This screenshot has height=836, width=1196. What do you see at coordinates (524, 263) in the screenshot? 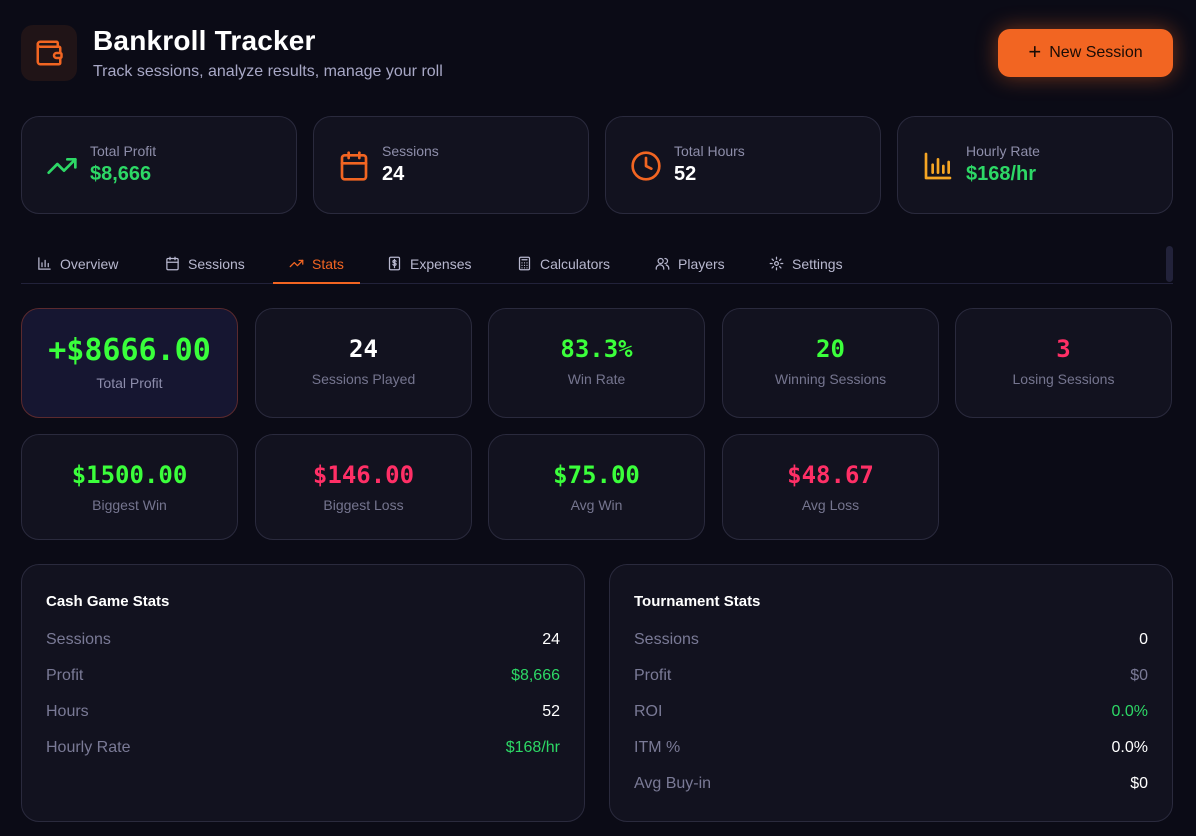
I see `calculator-icon` at bounding box center [524, 263].